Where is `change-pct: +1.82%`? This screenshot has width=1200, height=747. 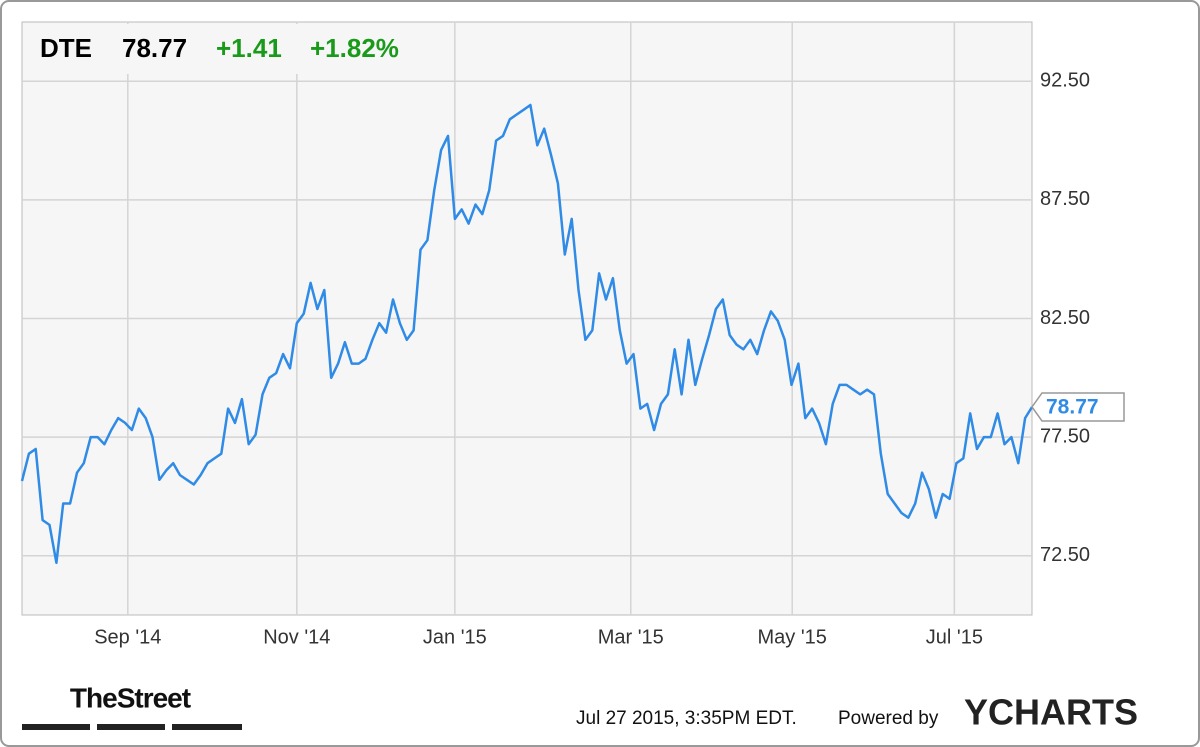 change-pct: +1.82% is located at coordinates (354, 48).